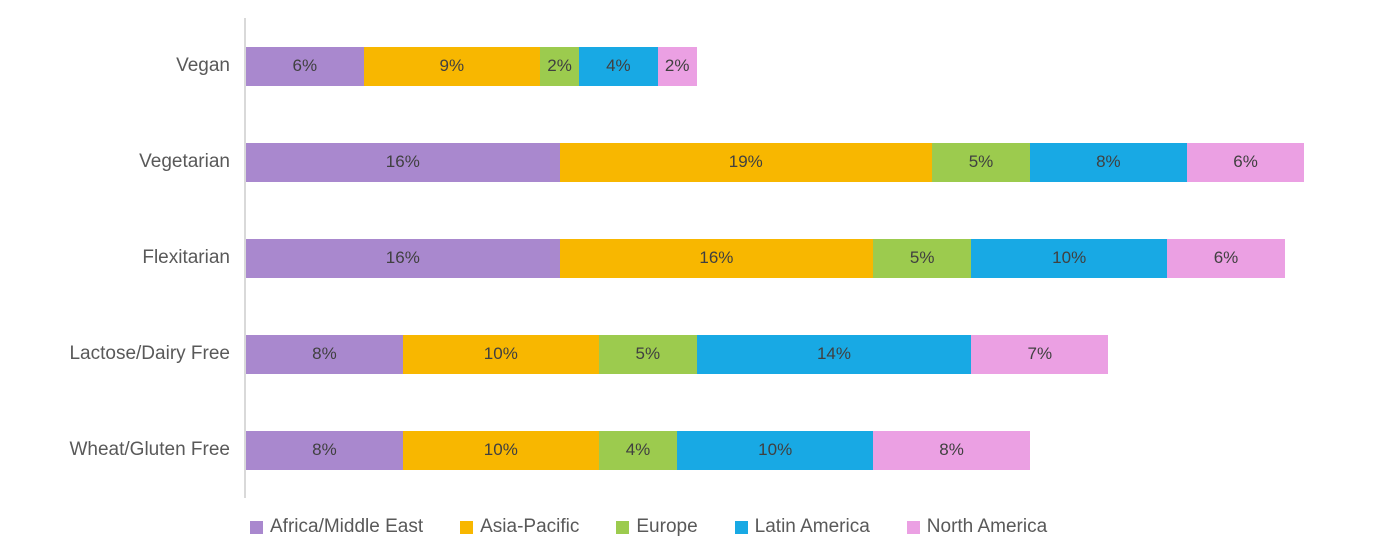 This screenshot has width=1383, height=560. I want to click on category-label: Vegetarian, so click(184, 161).